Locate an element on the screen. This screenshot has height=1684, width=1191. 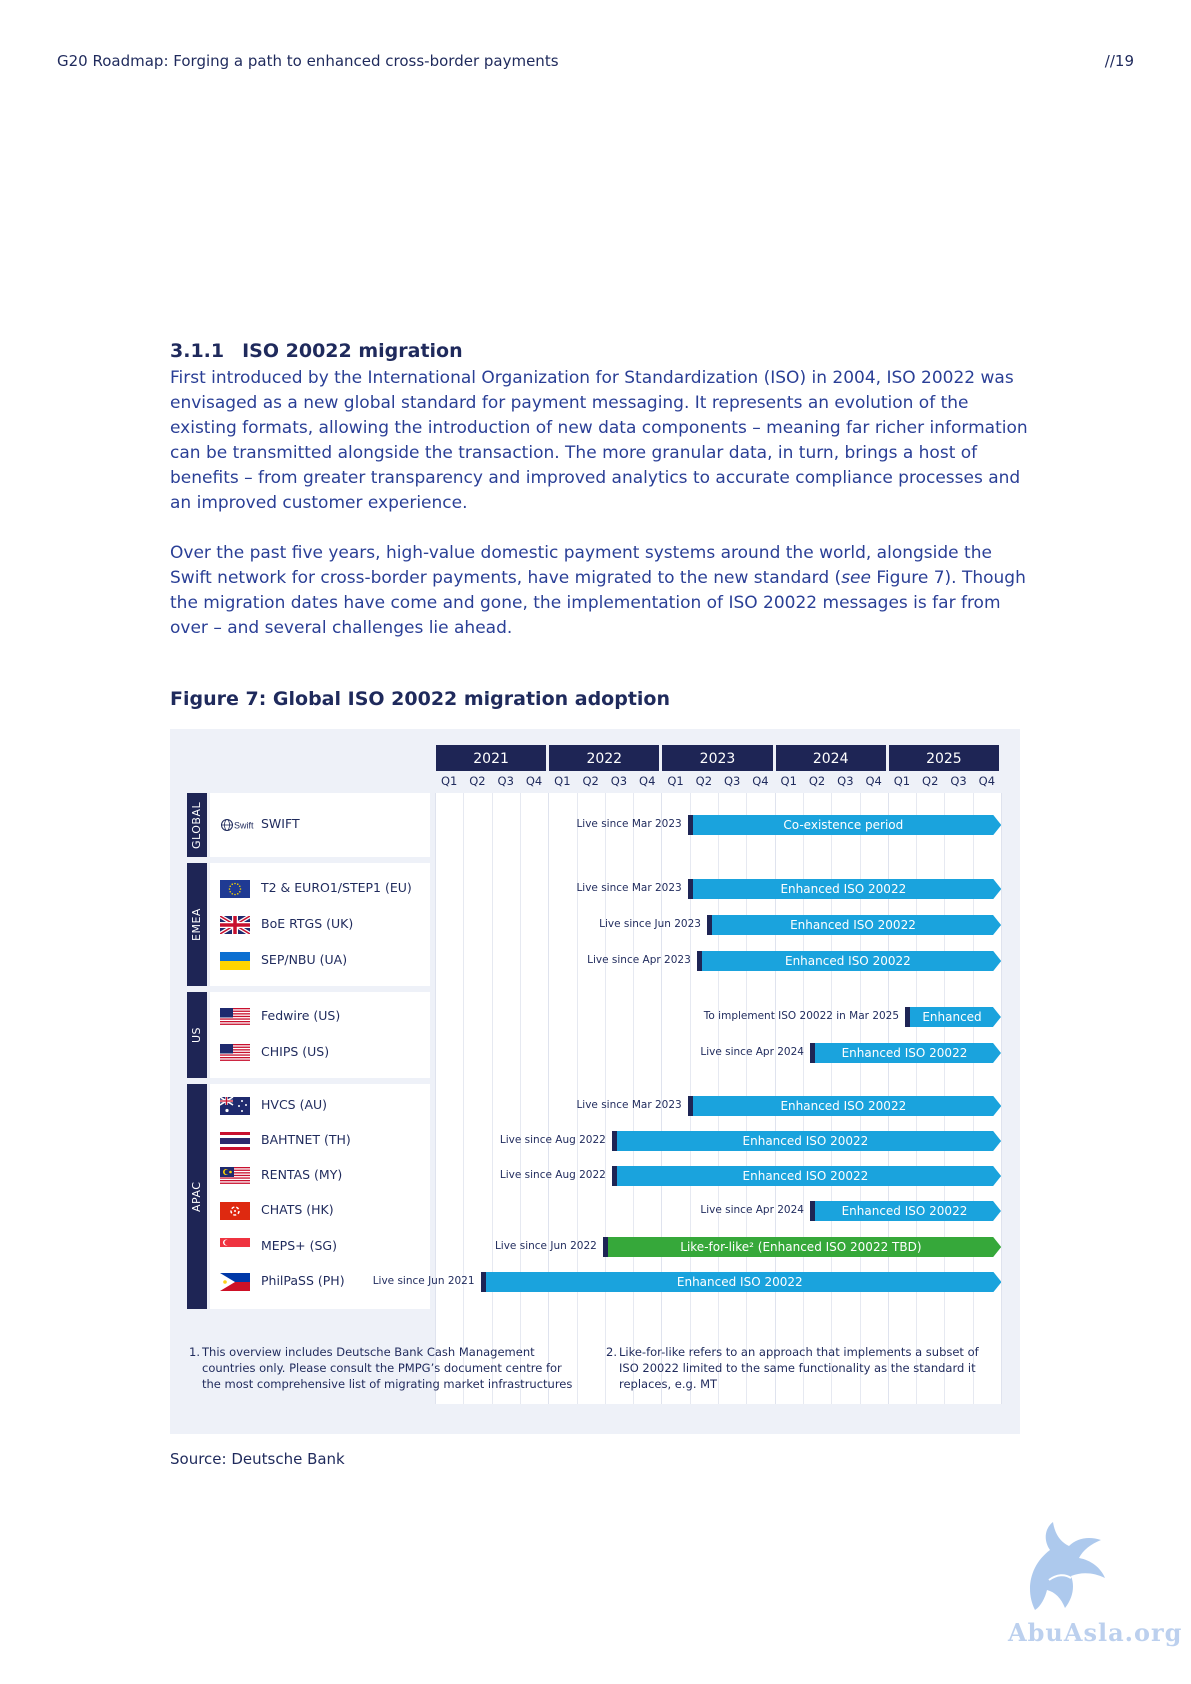
system-name: RENTAS (MY) is located at coordinates (302, 1174).